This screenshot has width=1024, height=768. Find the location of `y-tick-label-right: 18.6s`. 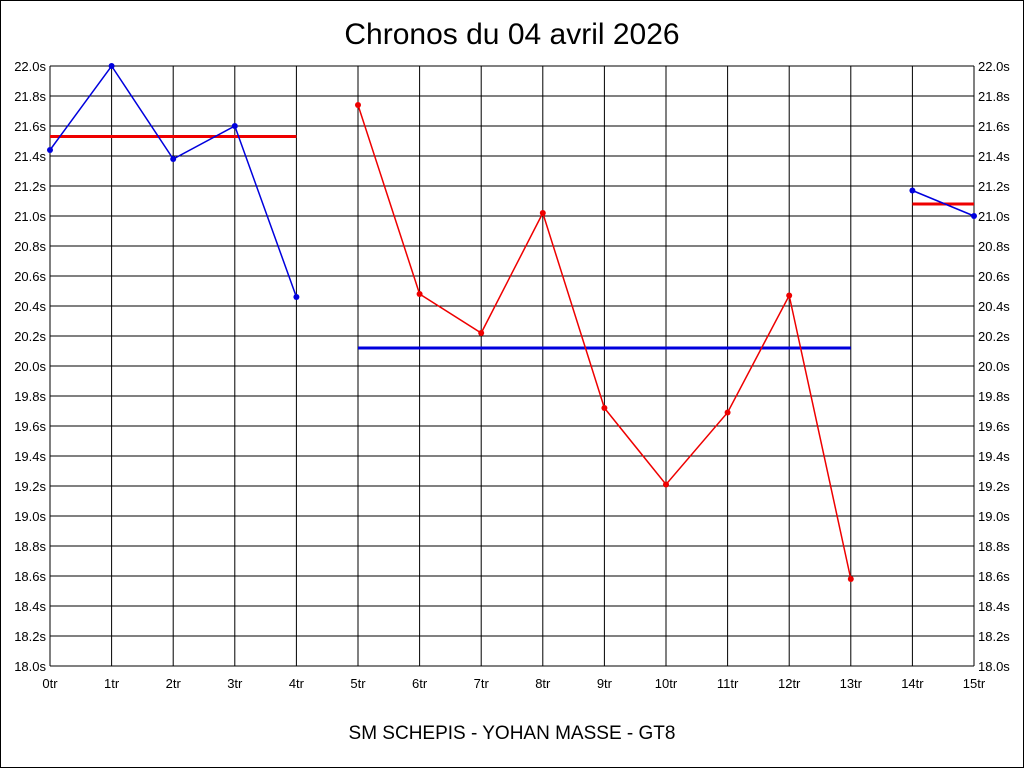

y-tick-label-right: 18.6s is located at coordinates (994, 576).